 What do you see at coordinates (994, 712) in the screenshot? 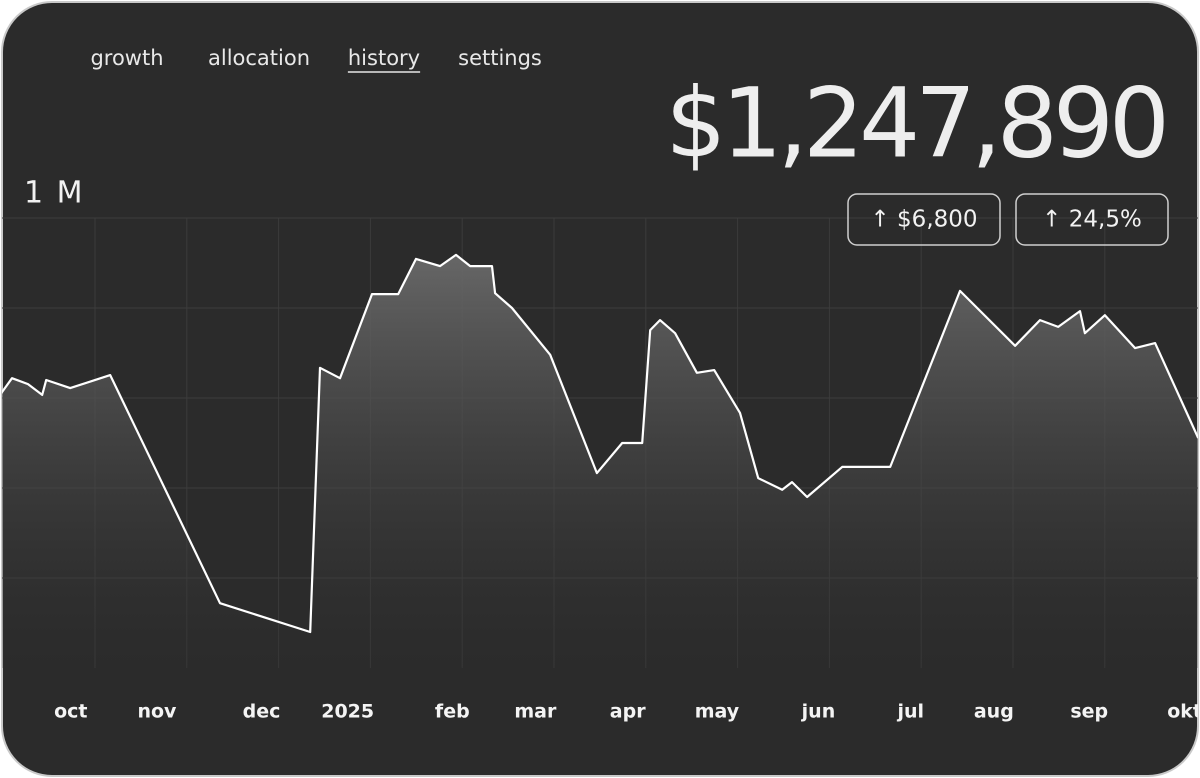
I see `x-tick-label: aug` at bounding box center [994, 712].